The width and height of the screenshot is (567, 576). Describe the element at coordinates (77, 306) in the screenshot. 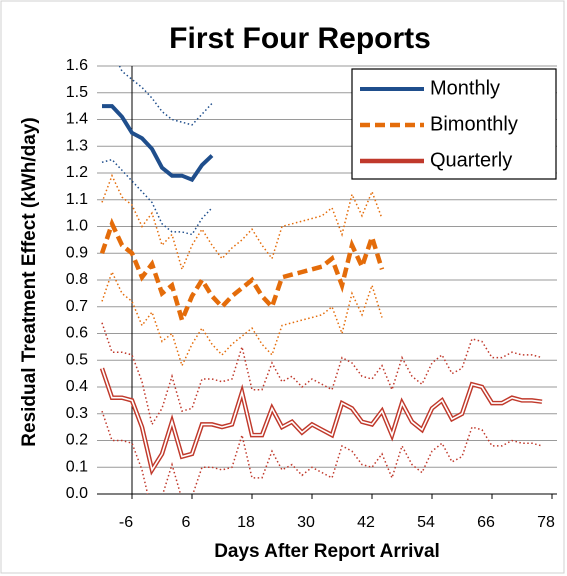

I see `y-tick-label: 0.7` at that location.